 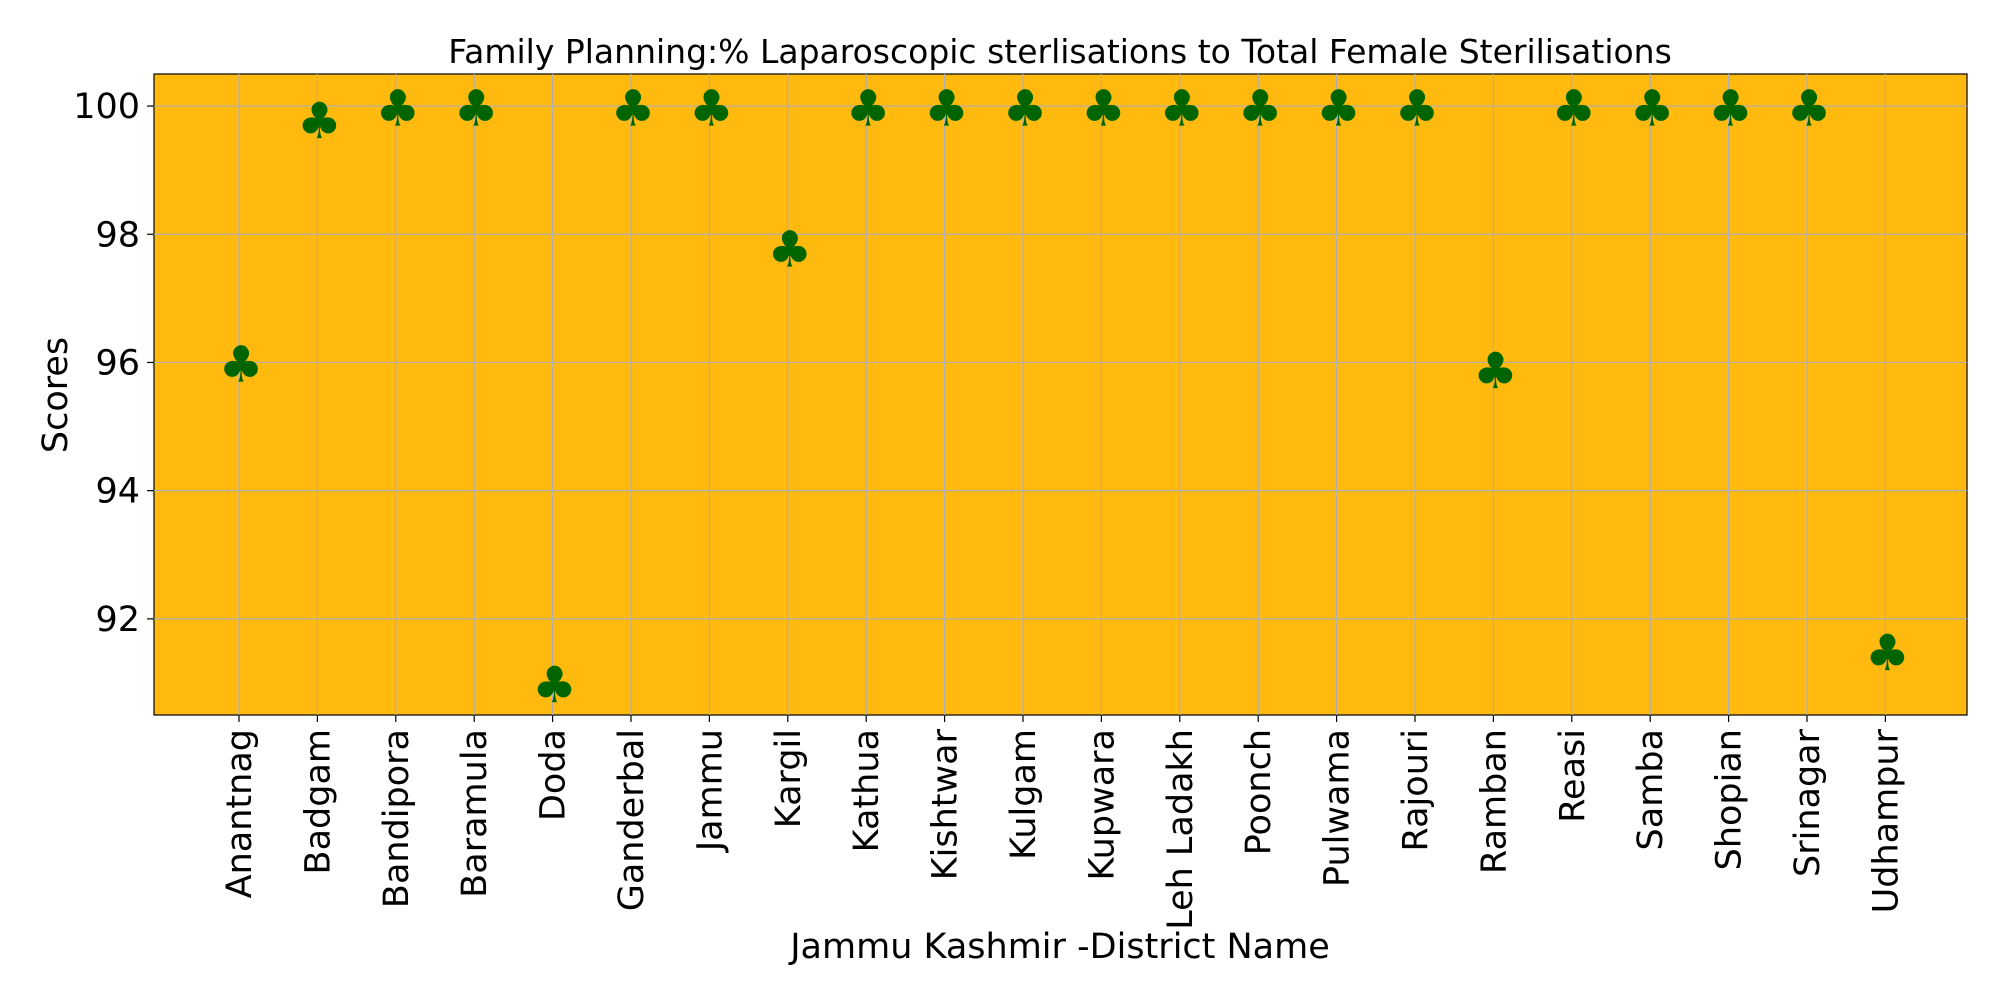 What do you see at coordinates (1059, 947) in the screenshot?
I see `x-axis-label: Jammu Kashmir -District Name` at bounding box center [1059, 947].